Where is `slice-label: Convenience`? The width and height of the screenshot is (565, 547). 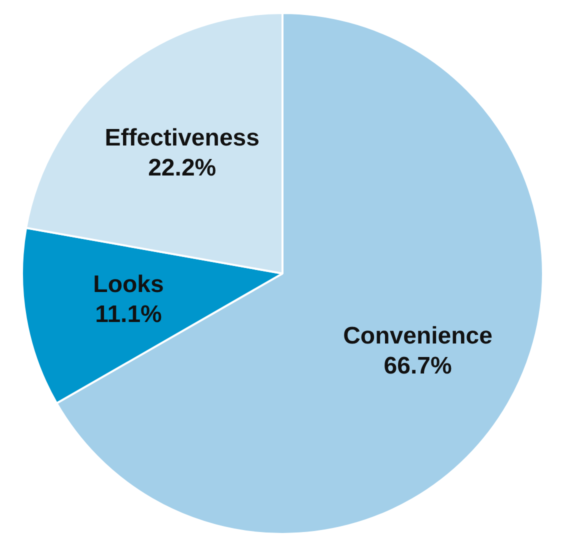 slice-label: Convenience is located at coordinates (417, 336).